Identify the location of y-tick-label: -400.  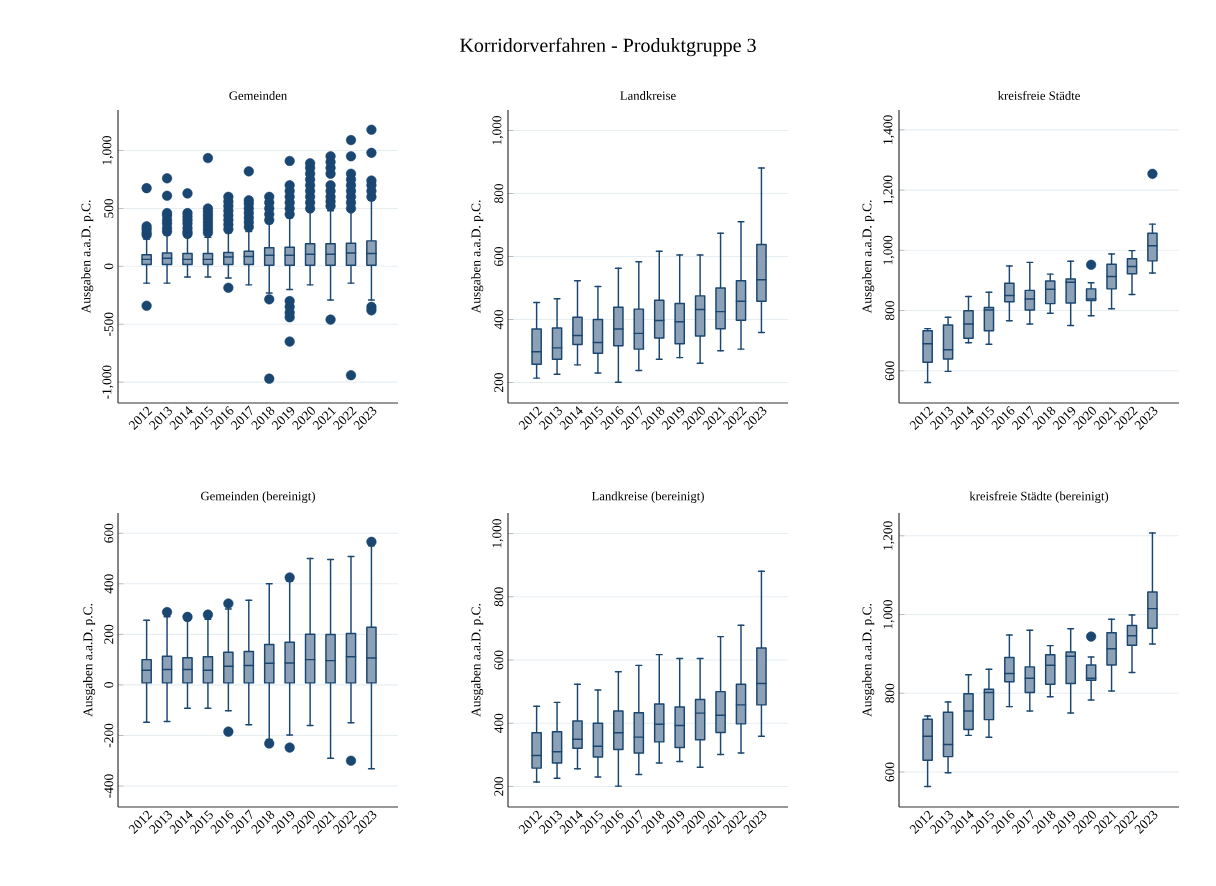
(109, 786).